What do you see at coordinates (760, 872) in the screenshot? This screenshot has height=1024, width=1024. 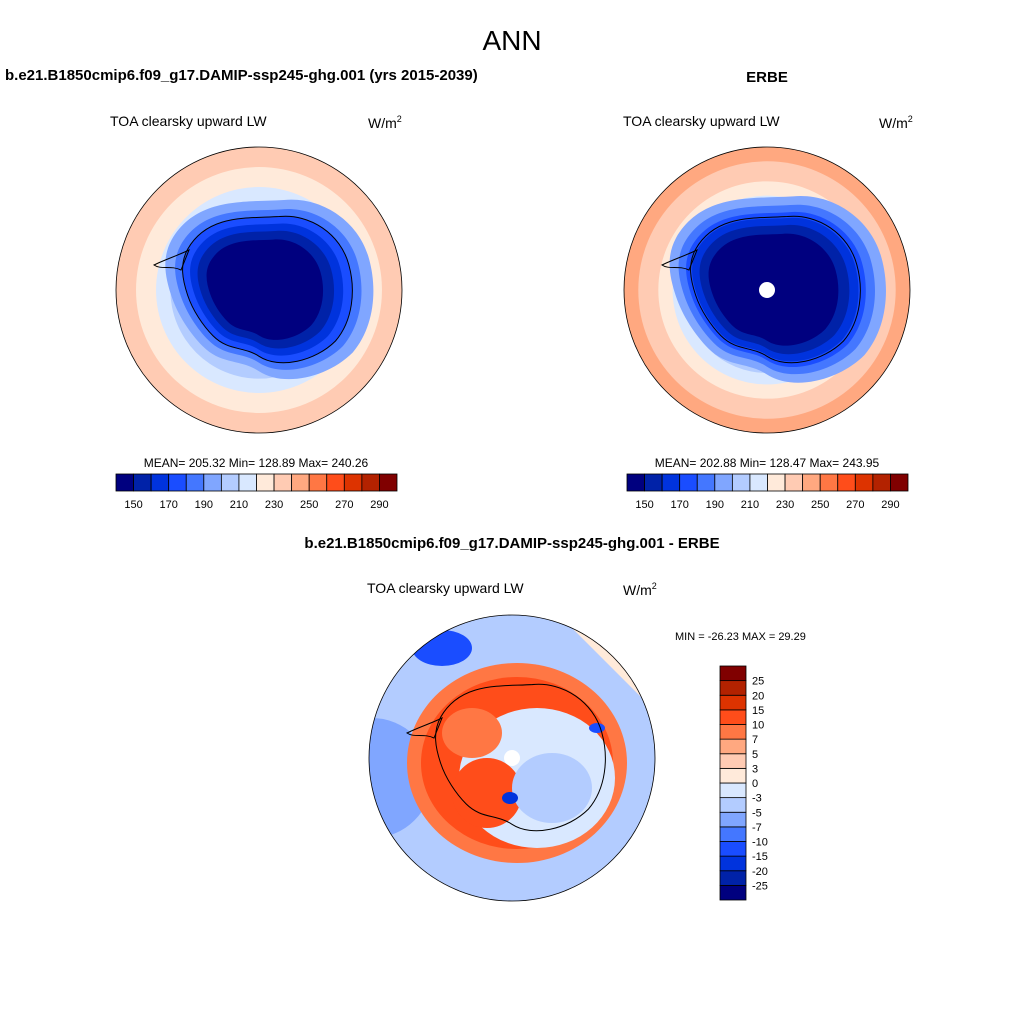 I see `colorbar-tick-label: -20` at bounding box center [760, 872].